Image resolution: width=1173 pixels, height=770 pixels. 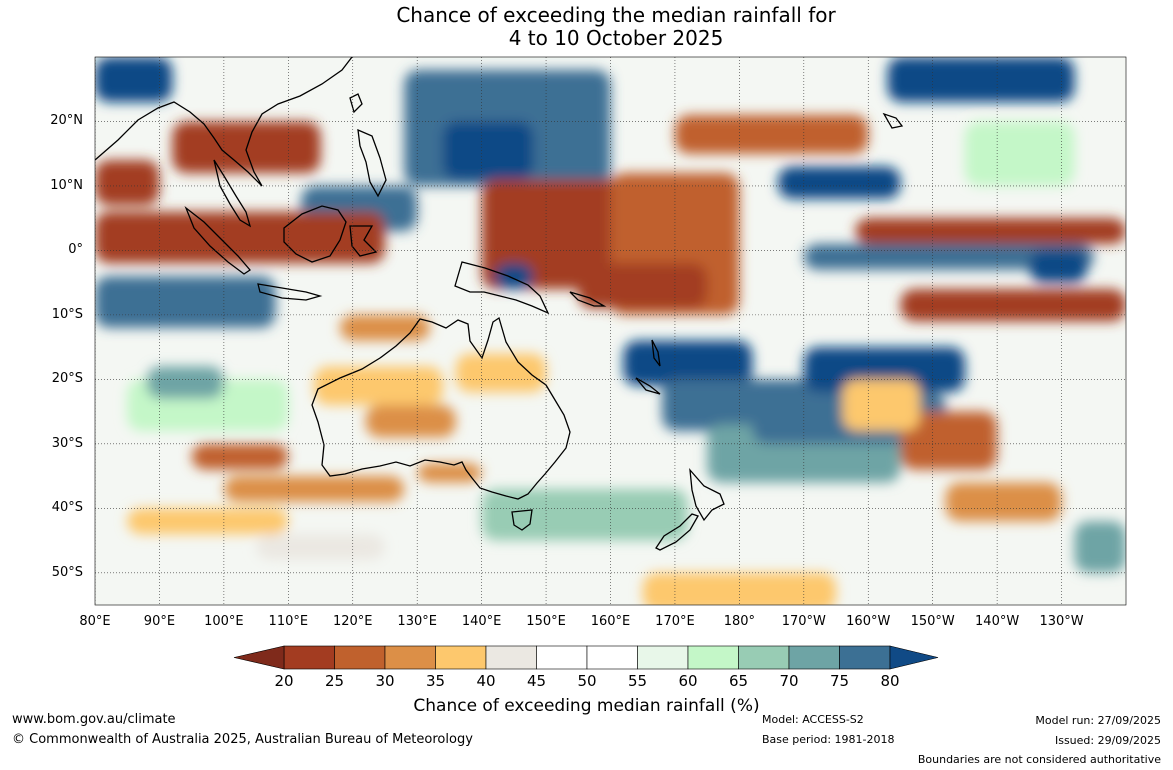 What do you see at coordinates (1107, 740) in the screenshot?
I see `issued-date: Issued: 29/09/2025` at bounding box center [1107, 740].